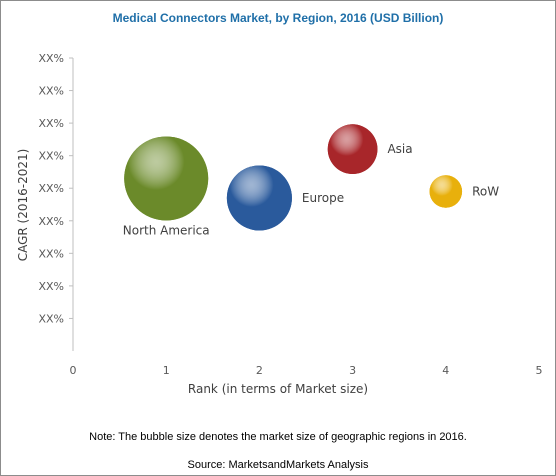  Describe the element at coordinates (166, 230) in the screenshot. I see `bubble-label: North America` at that location.